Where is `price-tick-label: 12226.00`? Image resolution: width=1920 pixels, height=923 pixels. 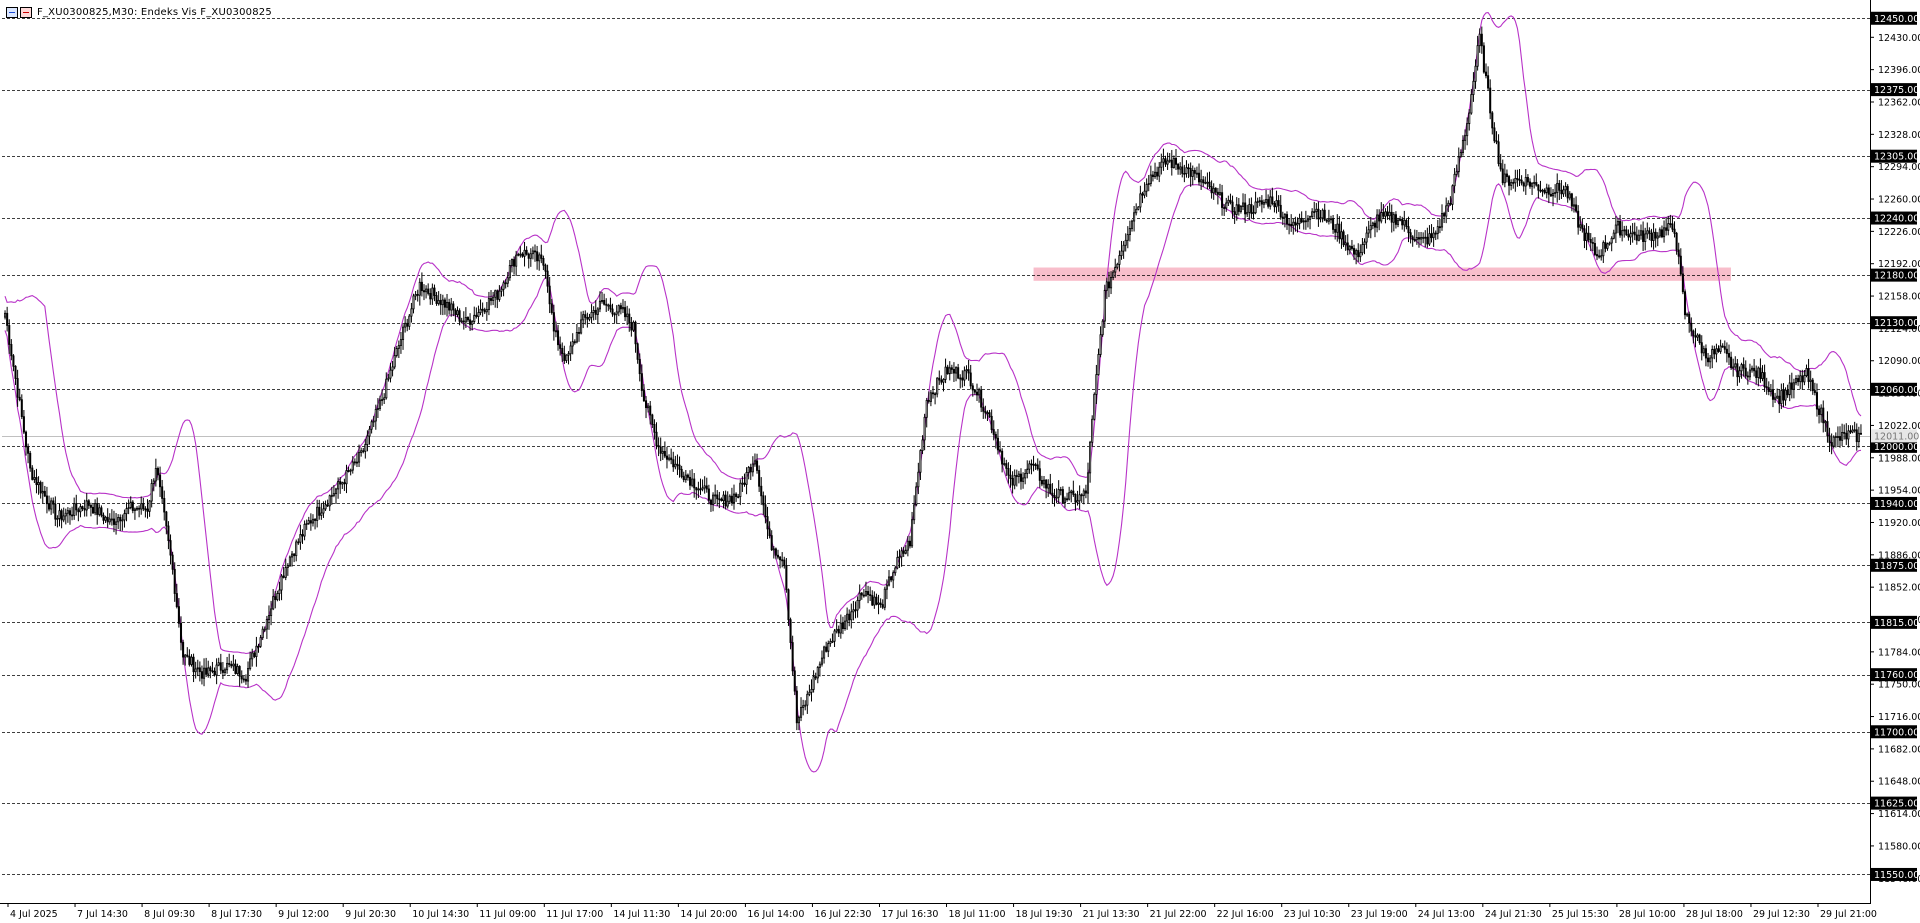 price-tick-label: 12226.00 is located at coordinates (1899, 232).